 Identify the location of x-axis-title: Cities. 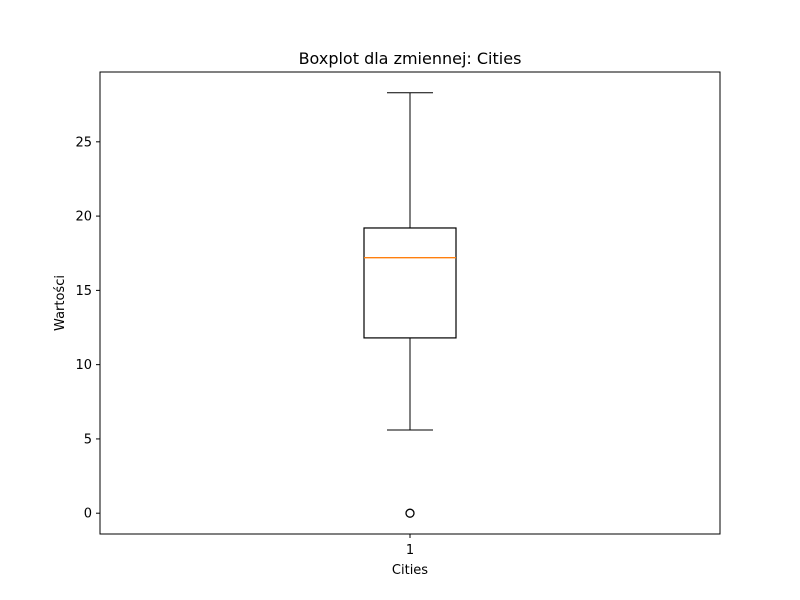
(410, 570).